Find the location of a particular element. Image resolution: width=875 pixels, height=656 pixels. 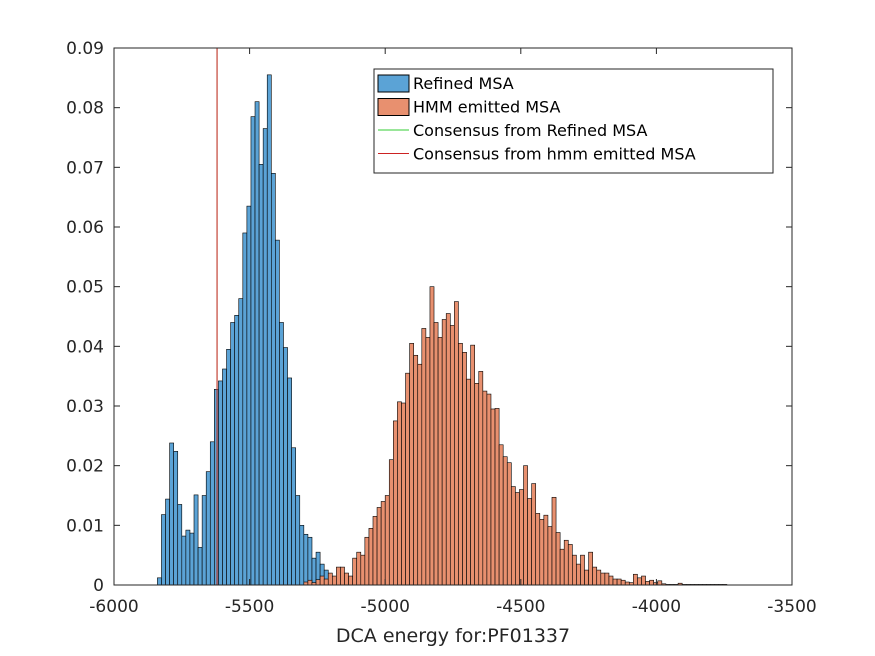

x-axis-title: DCA energy for:PF01337 is located at coordinates (453, 636).